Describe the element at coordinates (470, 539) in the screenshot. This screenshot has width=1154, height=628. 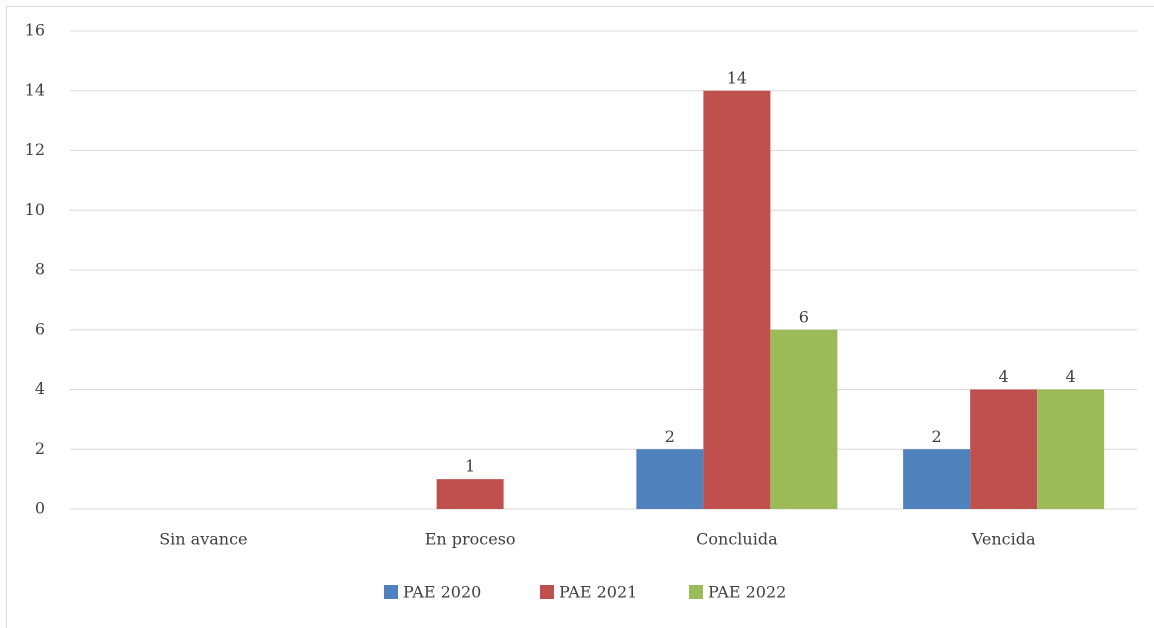
I see `x-tick-label: En proceso` at that location.